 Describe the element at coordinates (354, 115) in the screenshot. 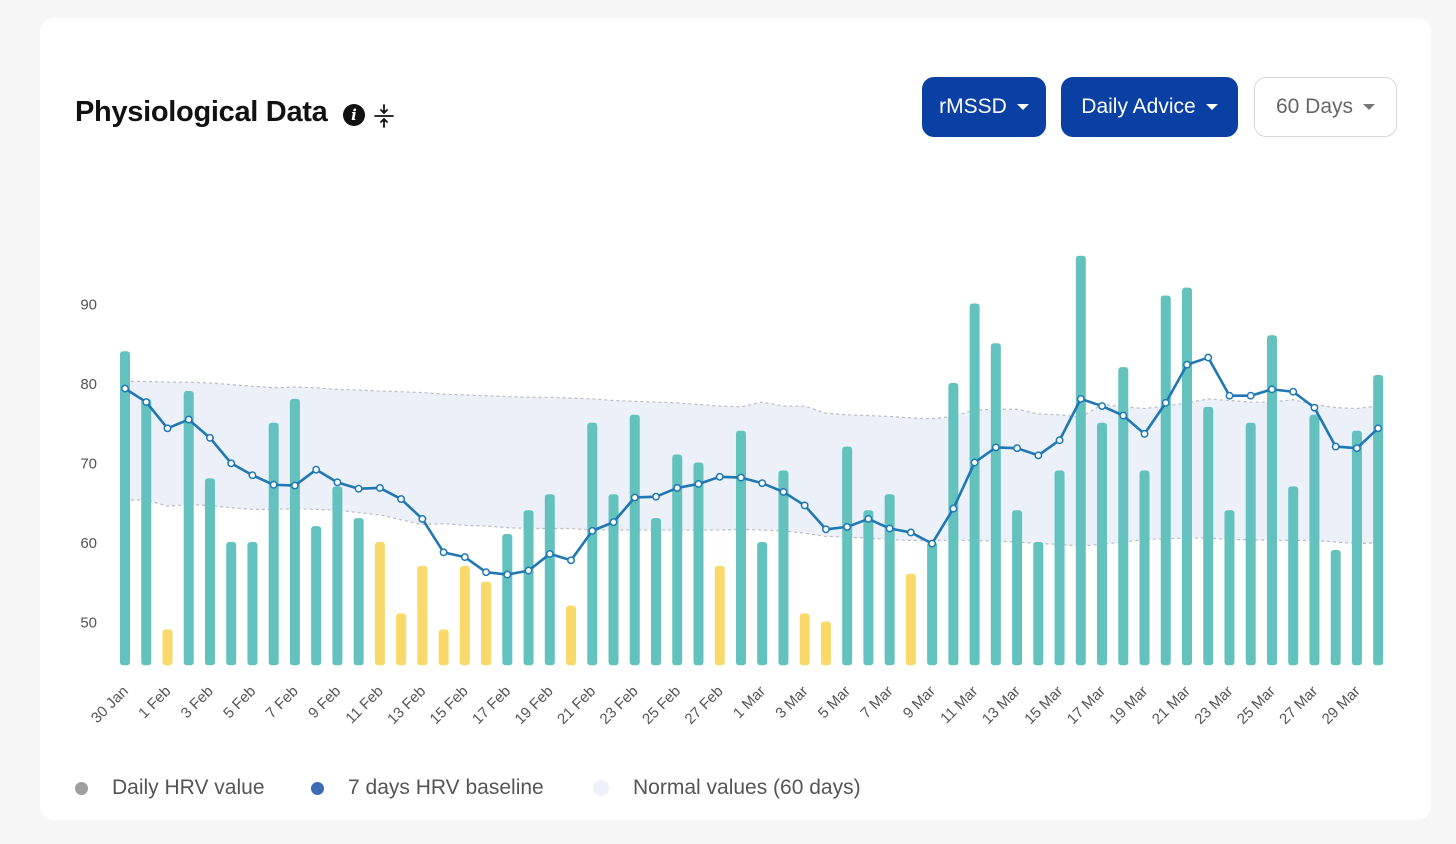

I see `info-icon: i` at that location.